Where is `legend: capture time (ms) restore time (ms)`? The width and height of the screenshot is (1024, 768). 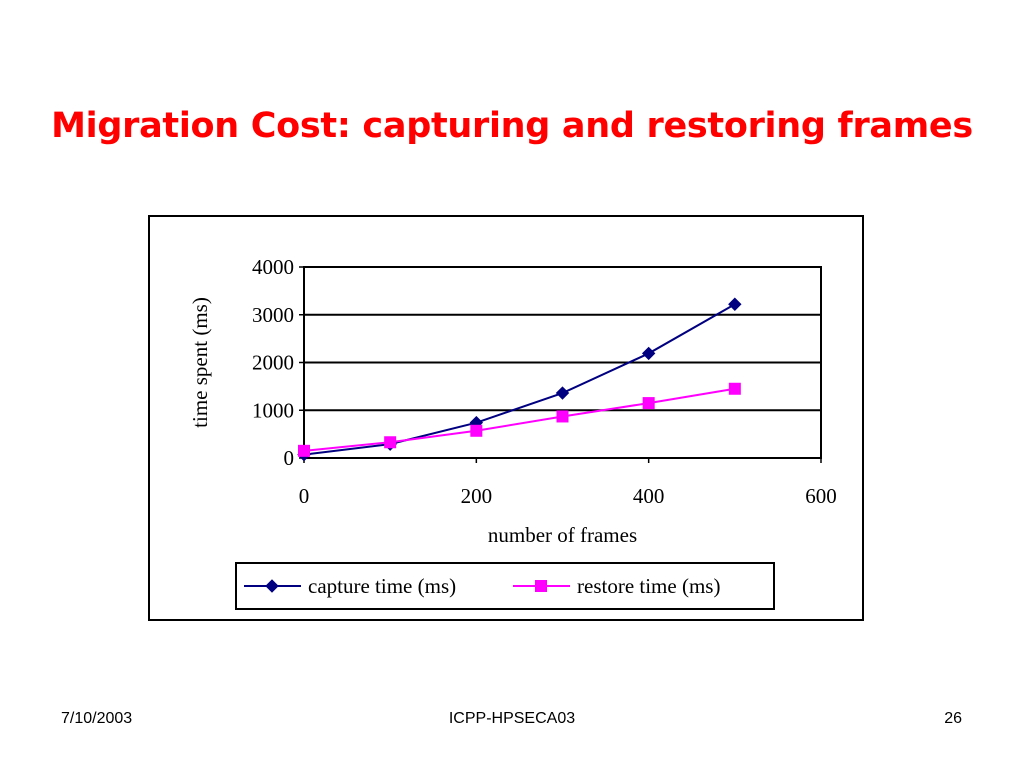 legend: capture time (ms) restore time (ms) is located at coordinates (505, 586).